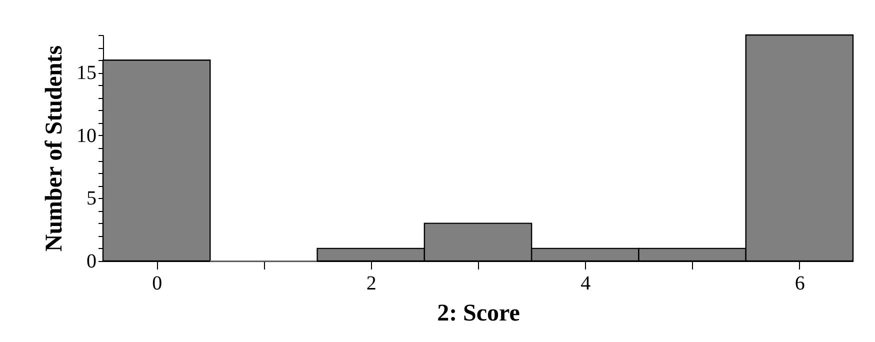 The image size is (875, 342). I want to click on y-tick-label: 15, so click(86, 73).